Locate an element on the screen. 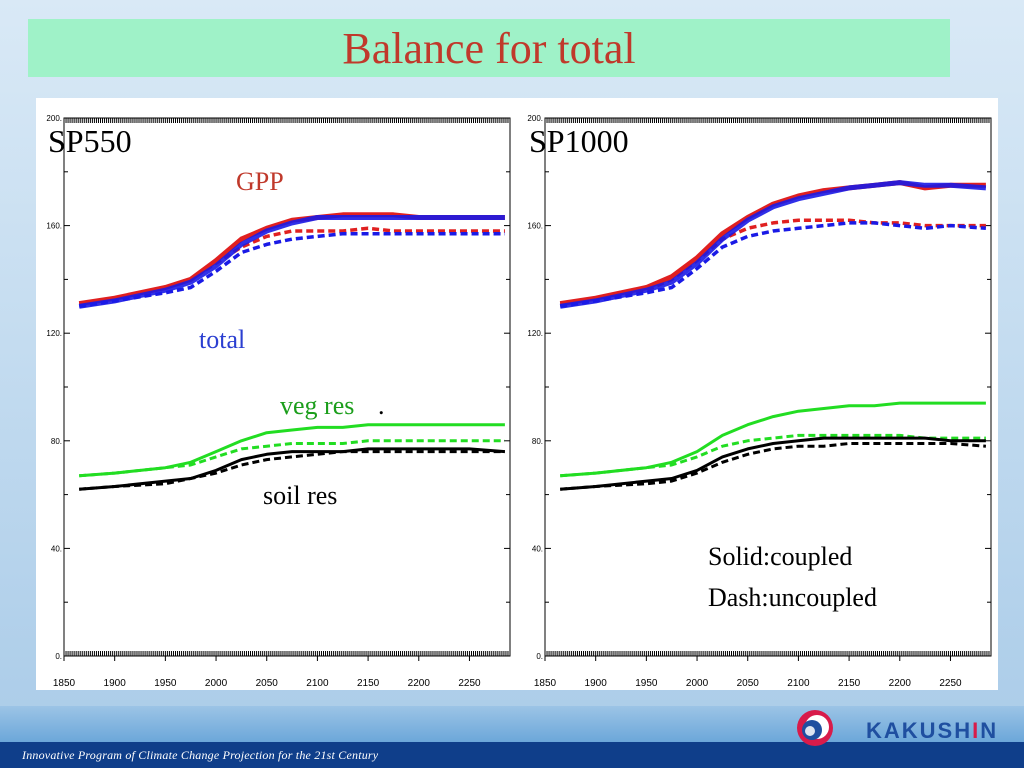 This screenshot has width=1024, height=768. series-line-gpp_uncoupled is located at coordinates (291, 266).